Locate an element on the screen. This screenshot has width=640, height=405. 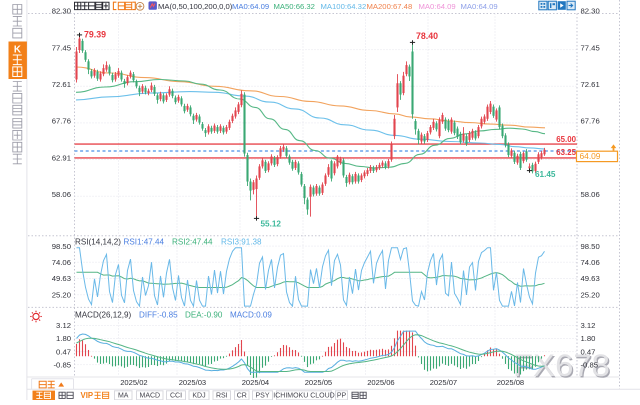
svg-text: 2025/06 is located at coordinates (380, 382).